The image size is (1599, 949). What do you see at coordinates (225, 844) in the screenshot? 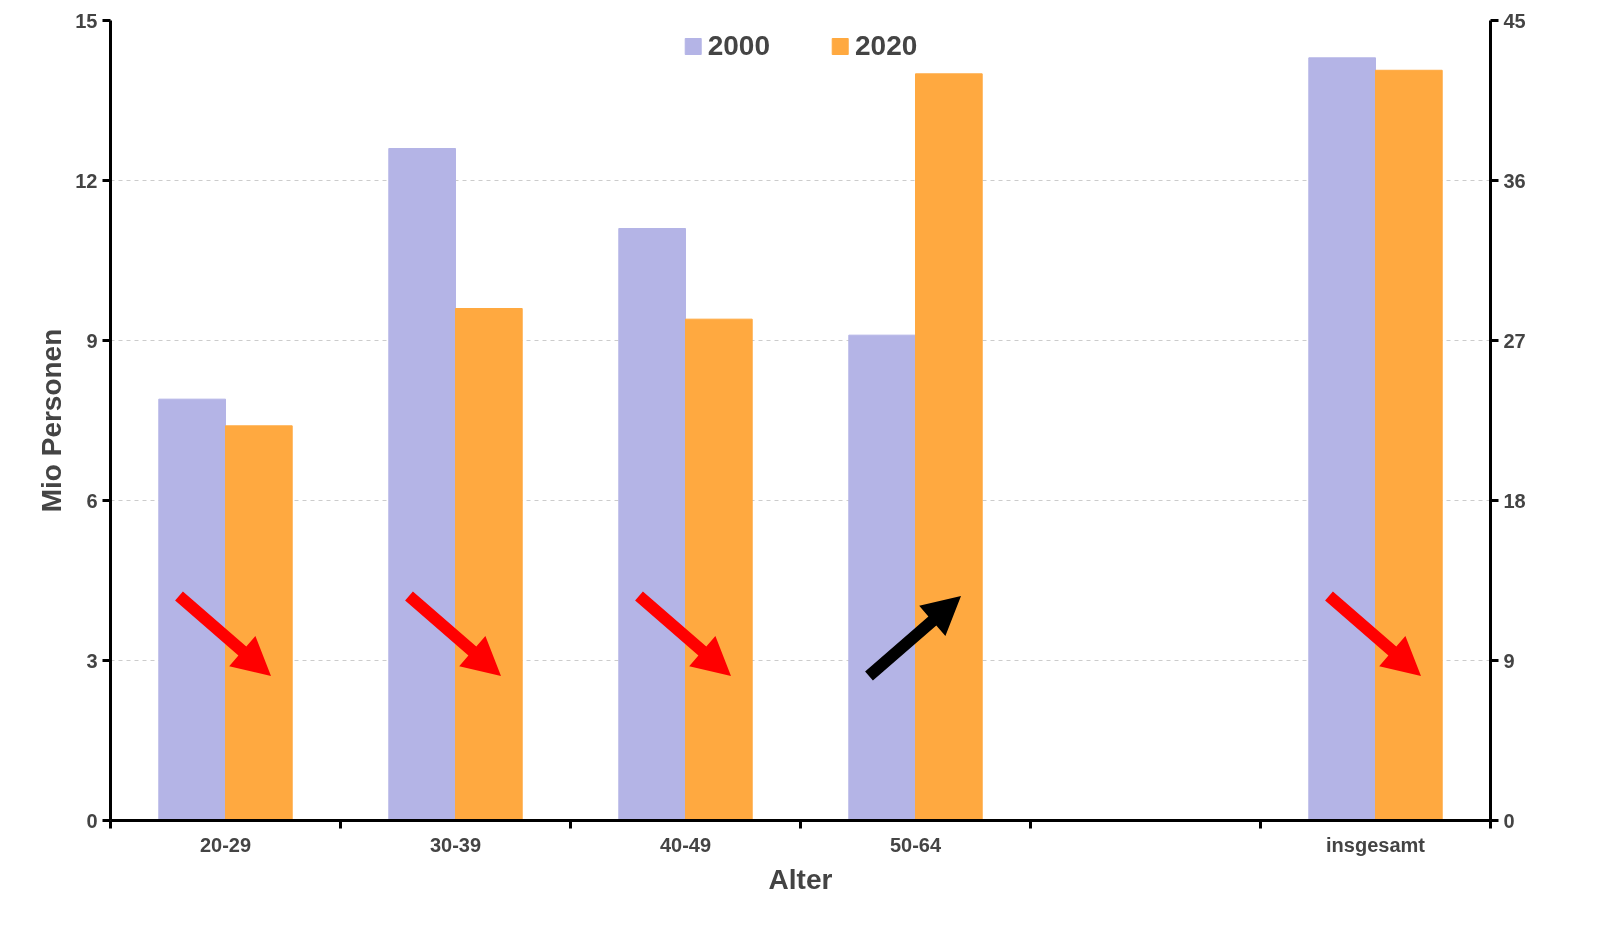
I see `x-tick-label: 20-29` at bounding box center [225, 844].